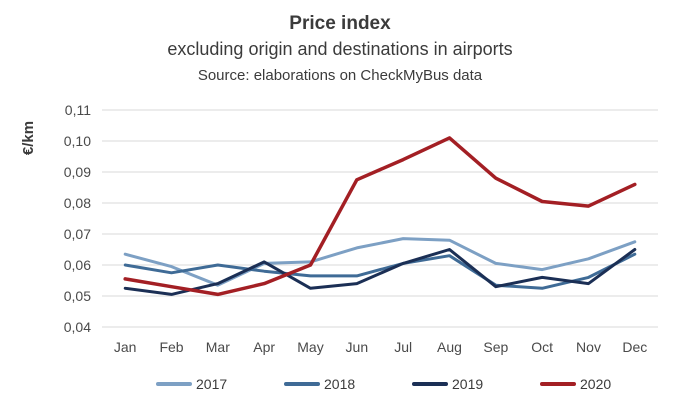  I want to click on y-tick-label: 0,04, so click(77, 327).